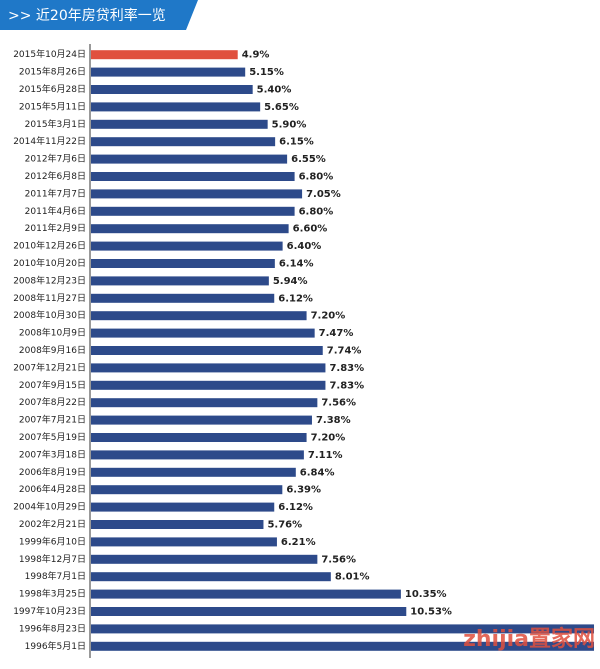 The image size is (600, 669). What do you see at coordinates (266, 72) in the screenshot?
I see `value-label: 5.15%` at bounding box center [266, 72].